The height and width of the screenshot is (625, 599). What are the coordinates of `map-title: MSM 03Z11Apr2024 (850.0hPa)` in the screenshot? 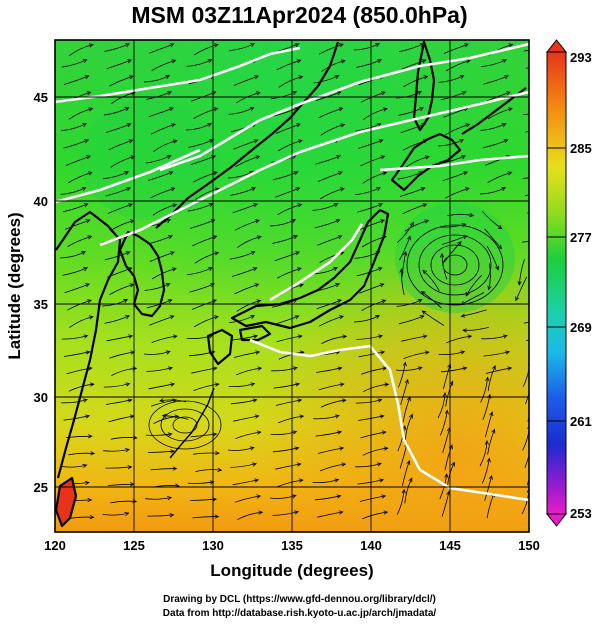 It's located at (299, 15).